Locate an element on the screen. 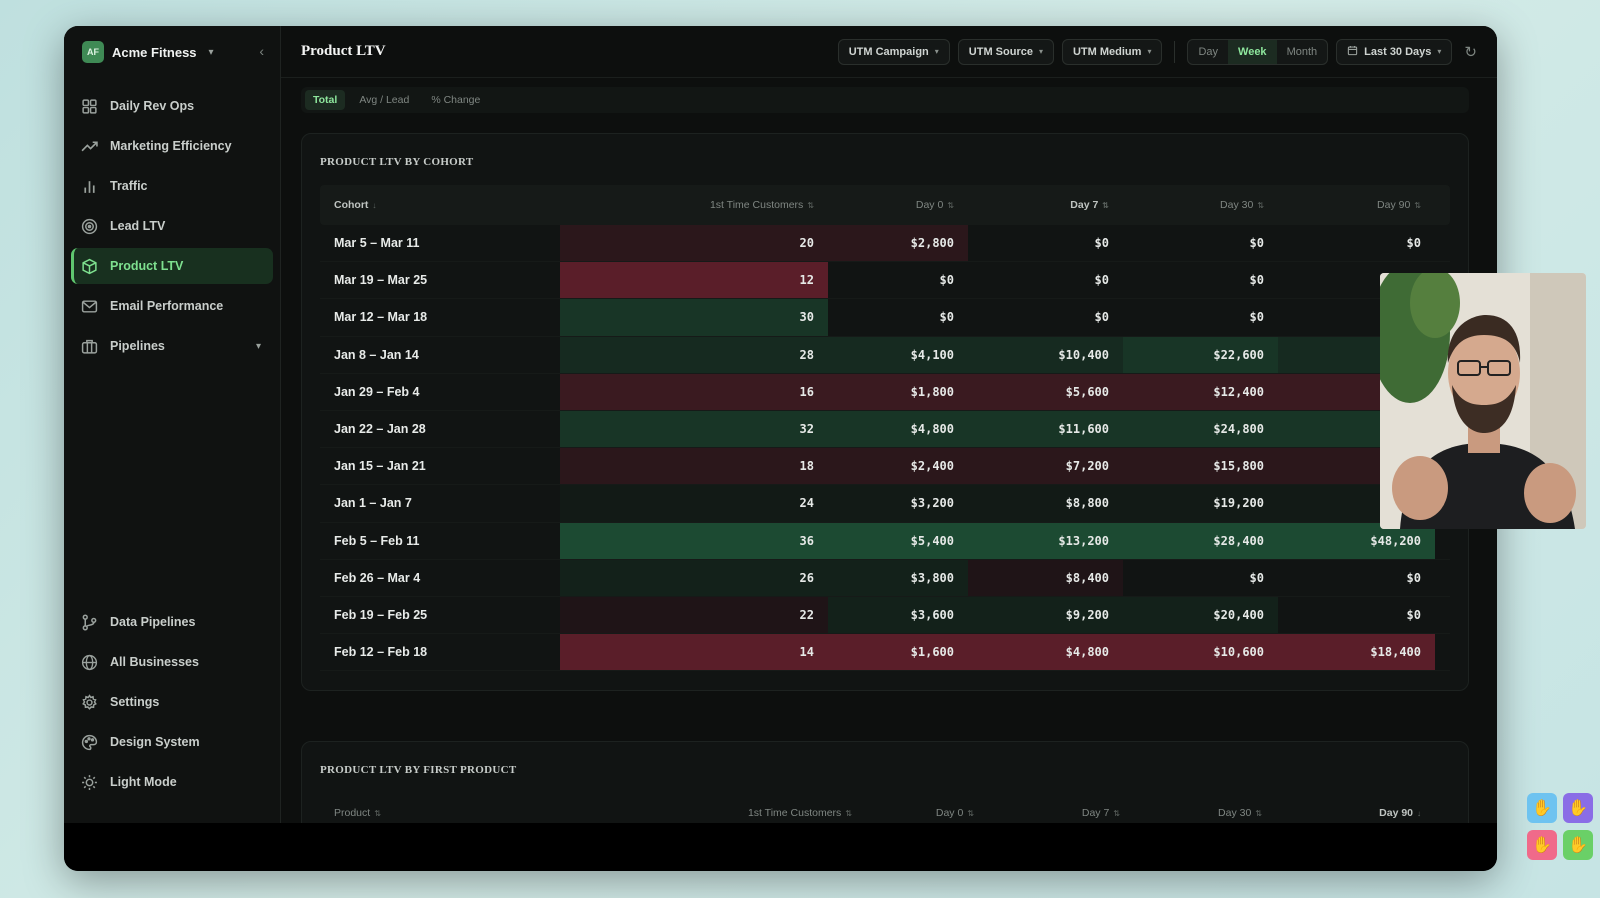 This screenshot has width=1600, height=898. table-row: Jan 8 – Jan 14 28 $4,100 $10,400 $22,600 is located at coordinates (885, 355).